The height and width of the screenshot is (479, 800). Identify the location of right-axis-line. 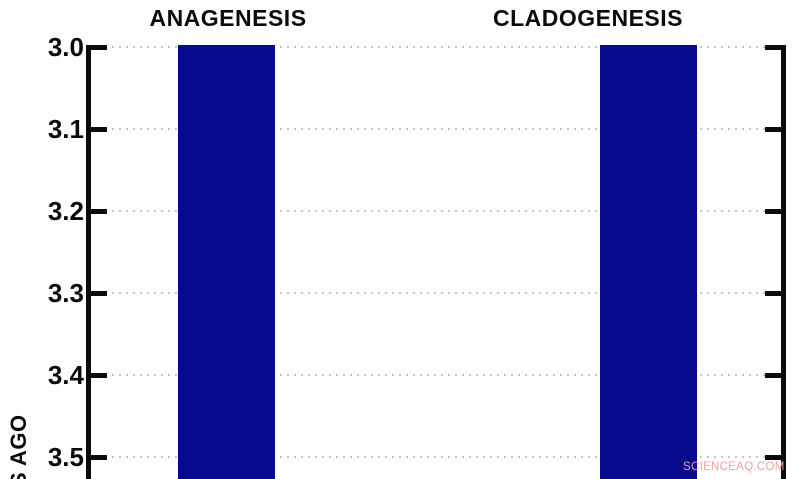
(783, 262).